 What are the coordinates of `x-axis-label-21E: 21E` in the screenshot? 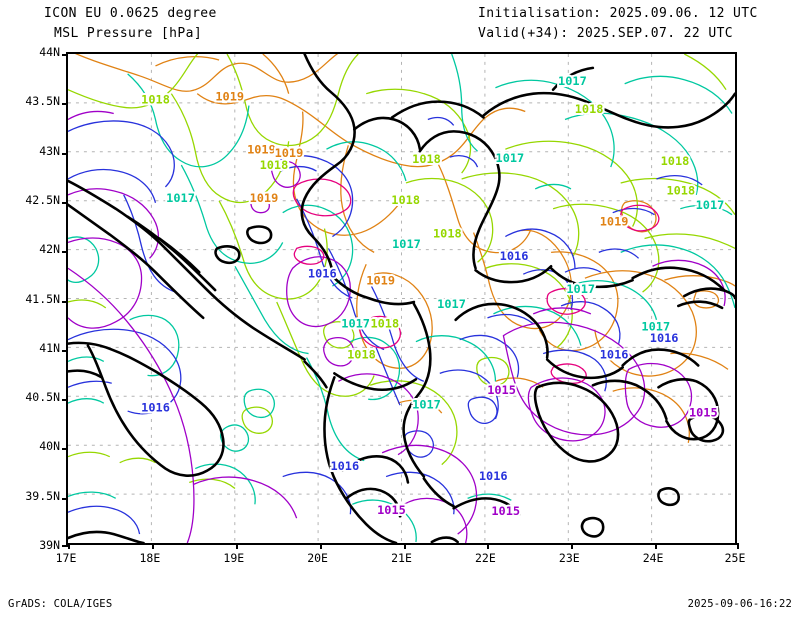 It's located at (401, 558).